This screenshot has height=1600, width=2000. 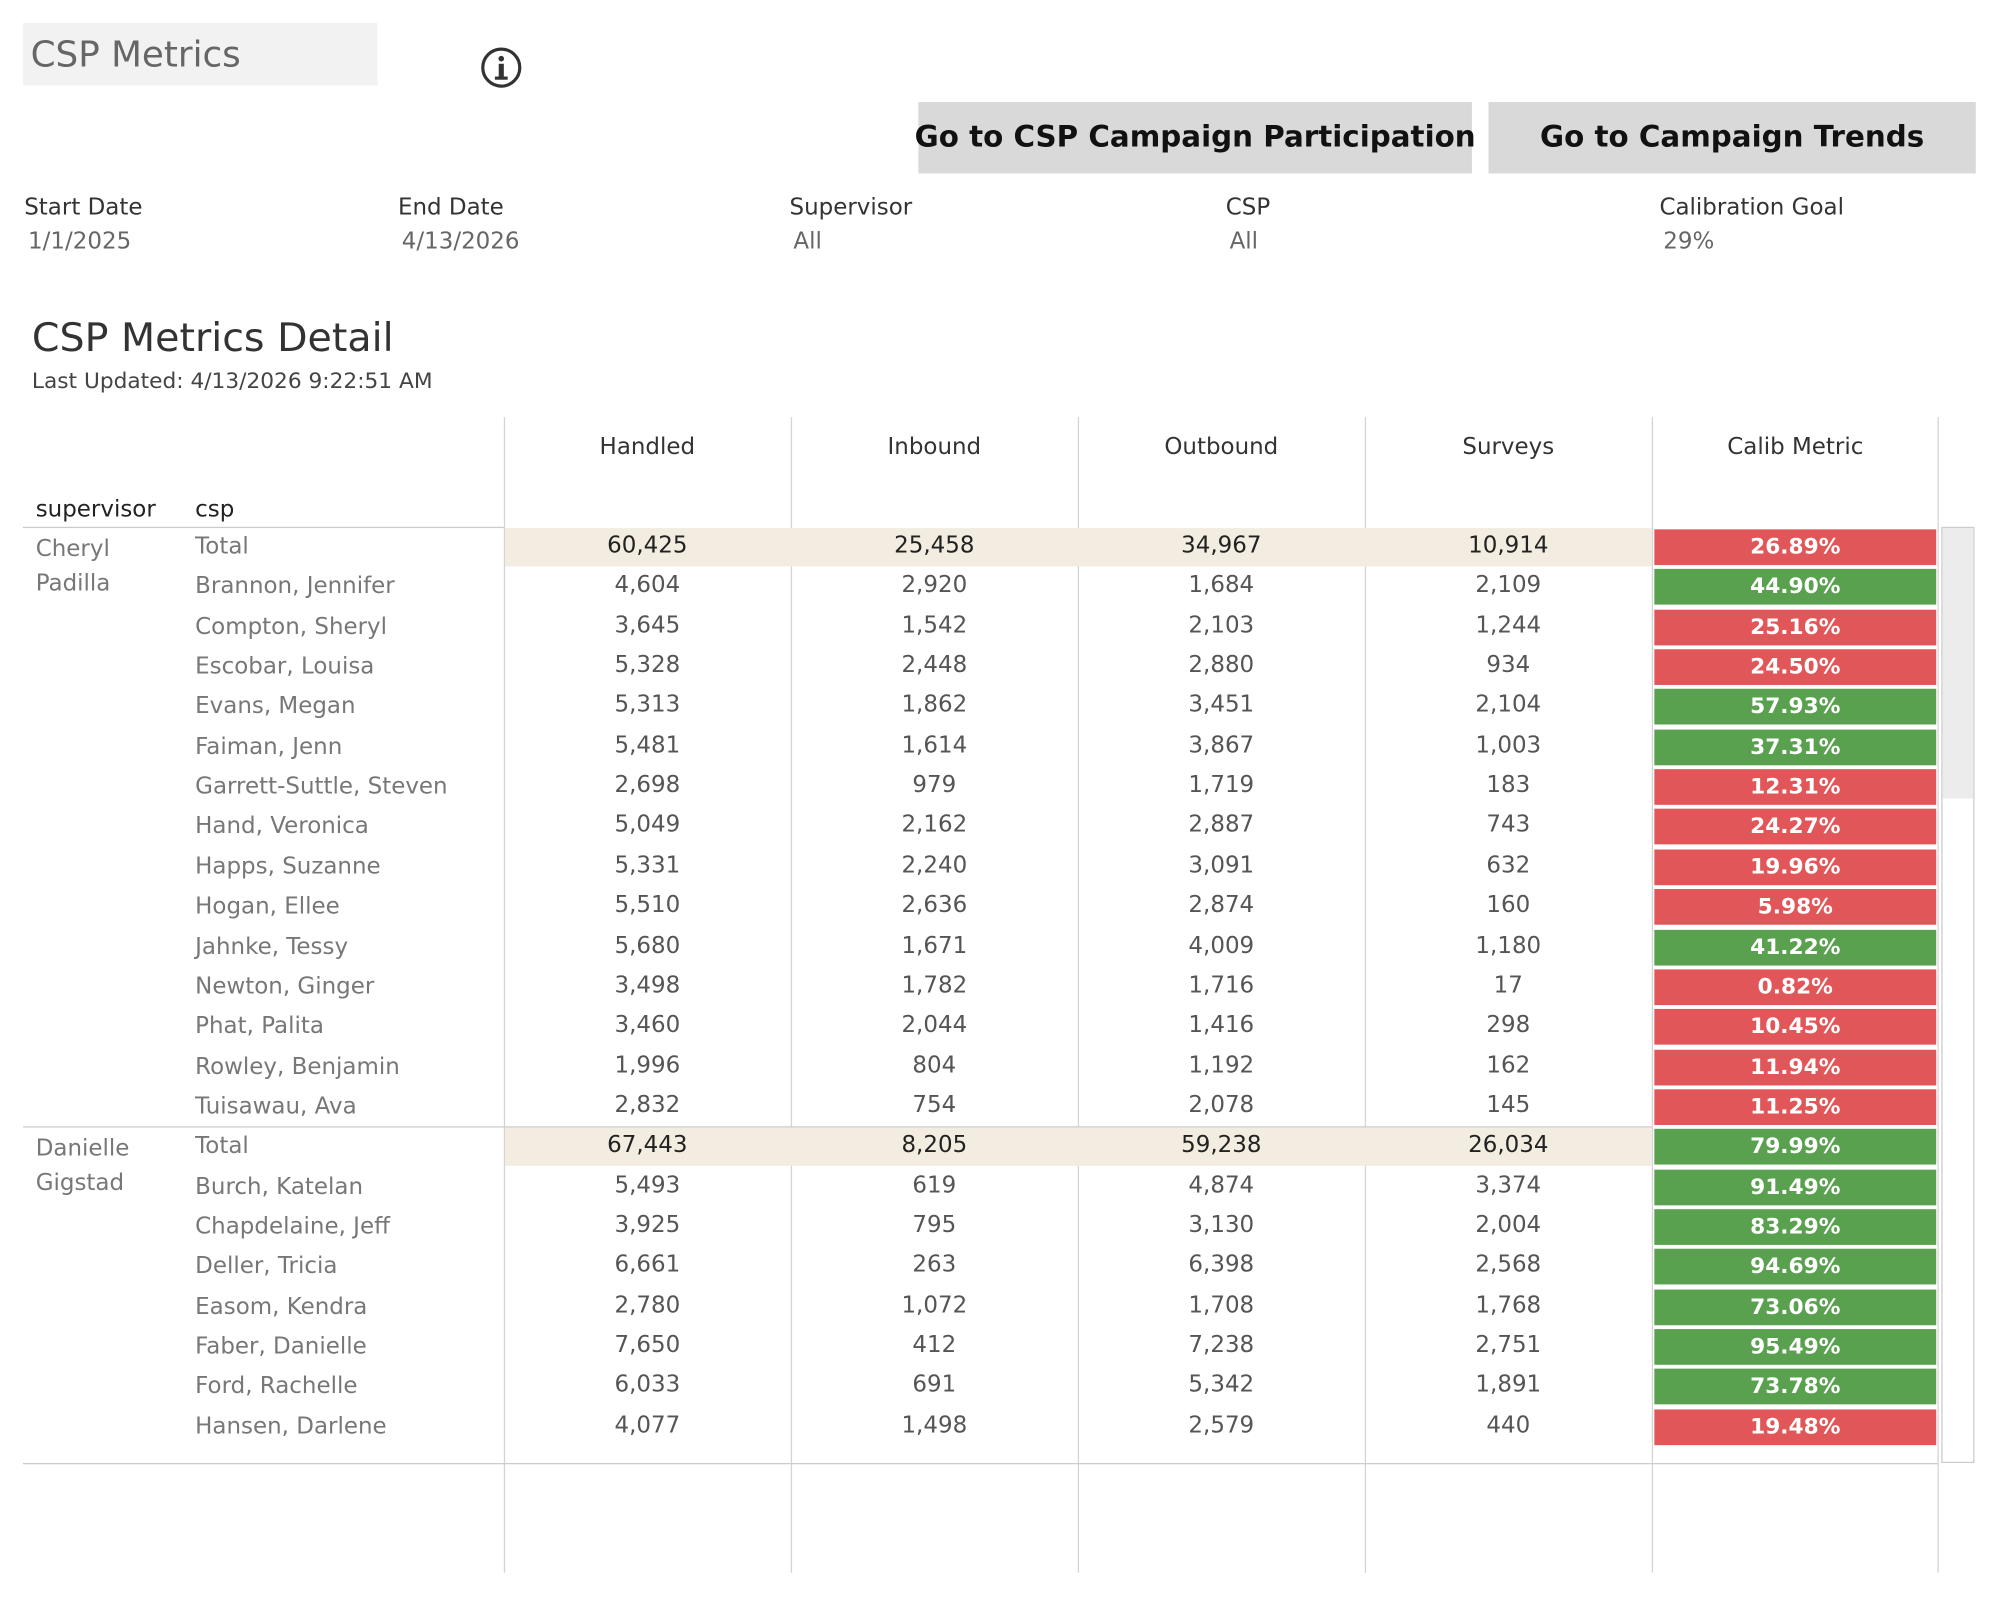 I want to click on cell-value: 2,874, so click(x=1221, y=905).